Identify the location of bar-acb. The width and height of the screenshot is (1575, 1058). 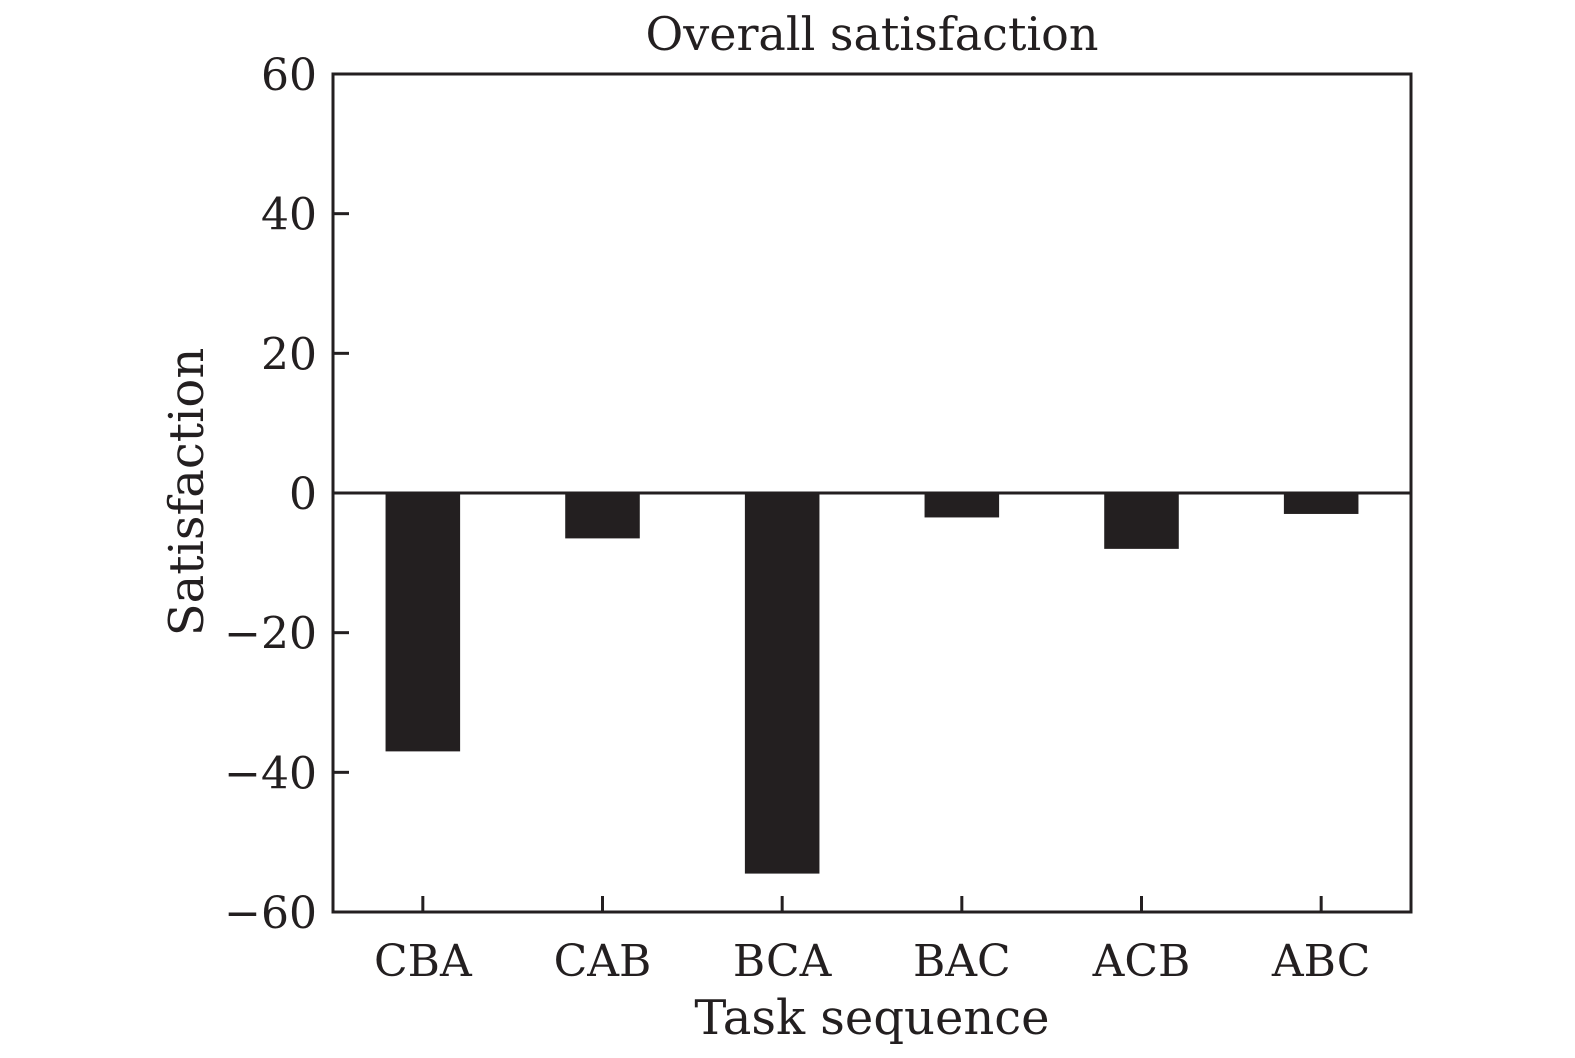
(1141, 521).